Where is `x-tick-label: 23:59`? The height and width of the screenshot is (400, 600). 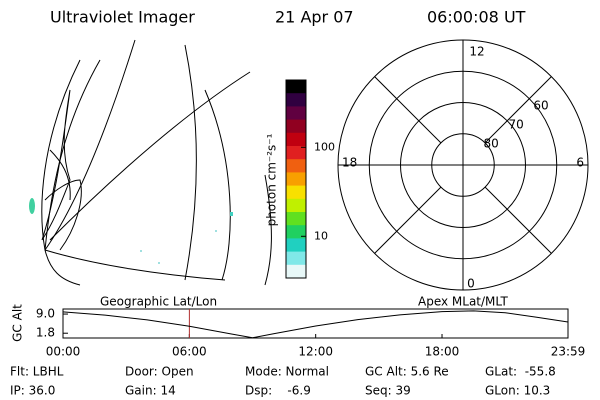
x-tick-label: 23:59 is located at coordinates (568, 352).